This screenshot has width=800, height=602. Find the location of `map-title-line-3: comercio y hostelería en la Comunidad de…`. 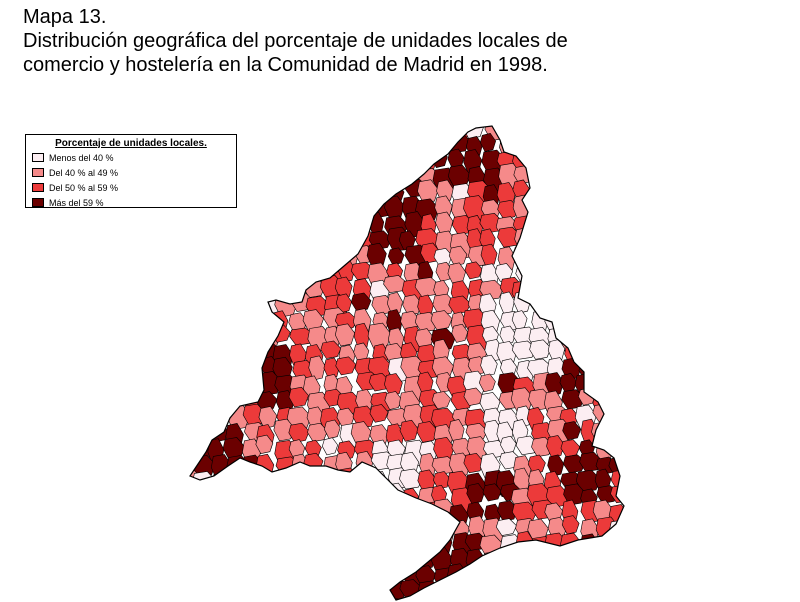

map-title-line-3: comercio y hostelería en la Comunidad de… is located at coordinates (285, 65).